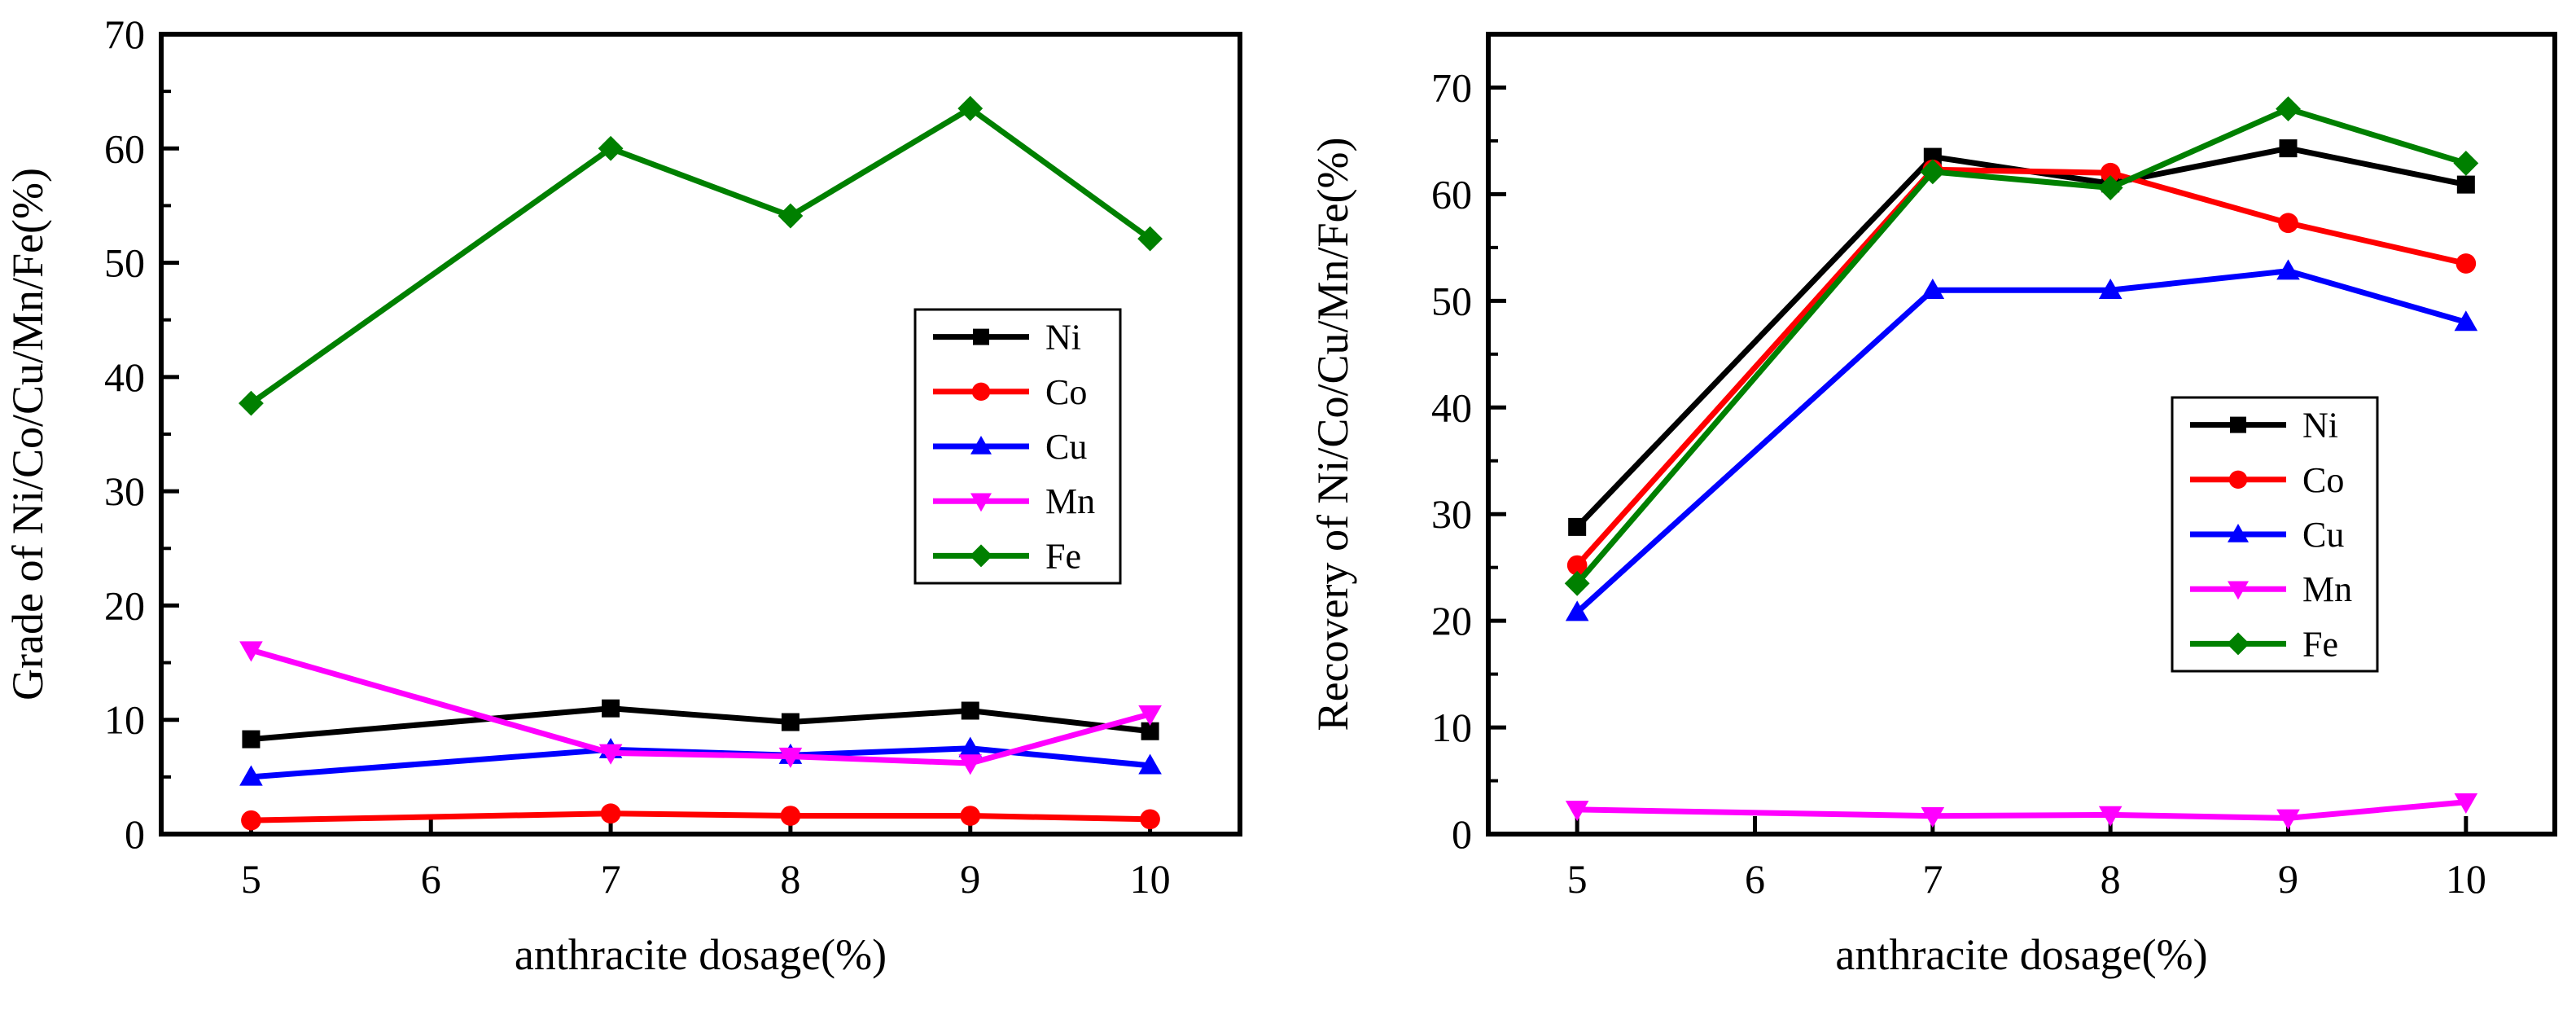  Describe the element at coordinates (27, 434) in the screenshot. I see `y-axis-title: Grade of Ni/Co/Cu/Mn/Fe(%)` at that location.